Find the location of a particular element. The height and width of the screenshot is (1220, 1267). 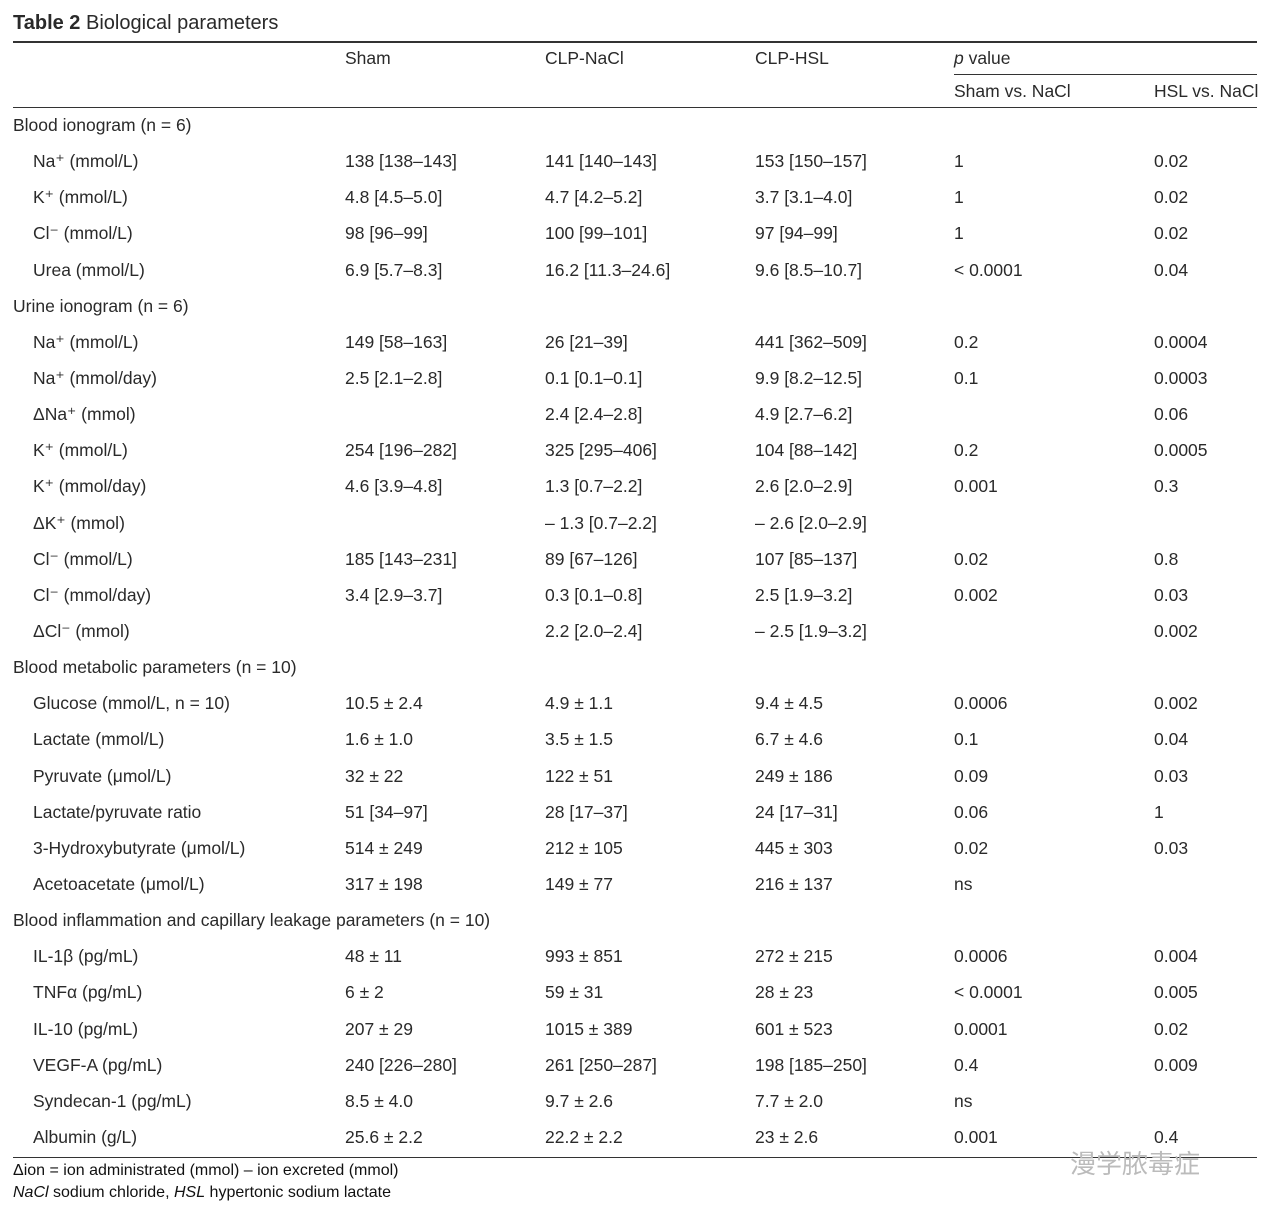

cell: 0.0003 is located at coordinates (1181, 378).